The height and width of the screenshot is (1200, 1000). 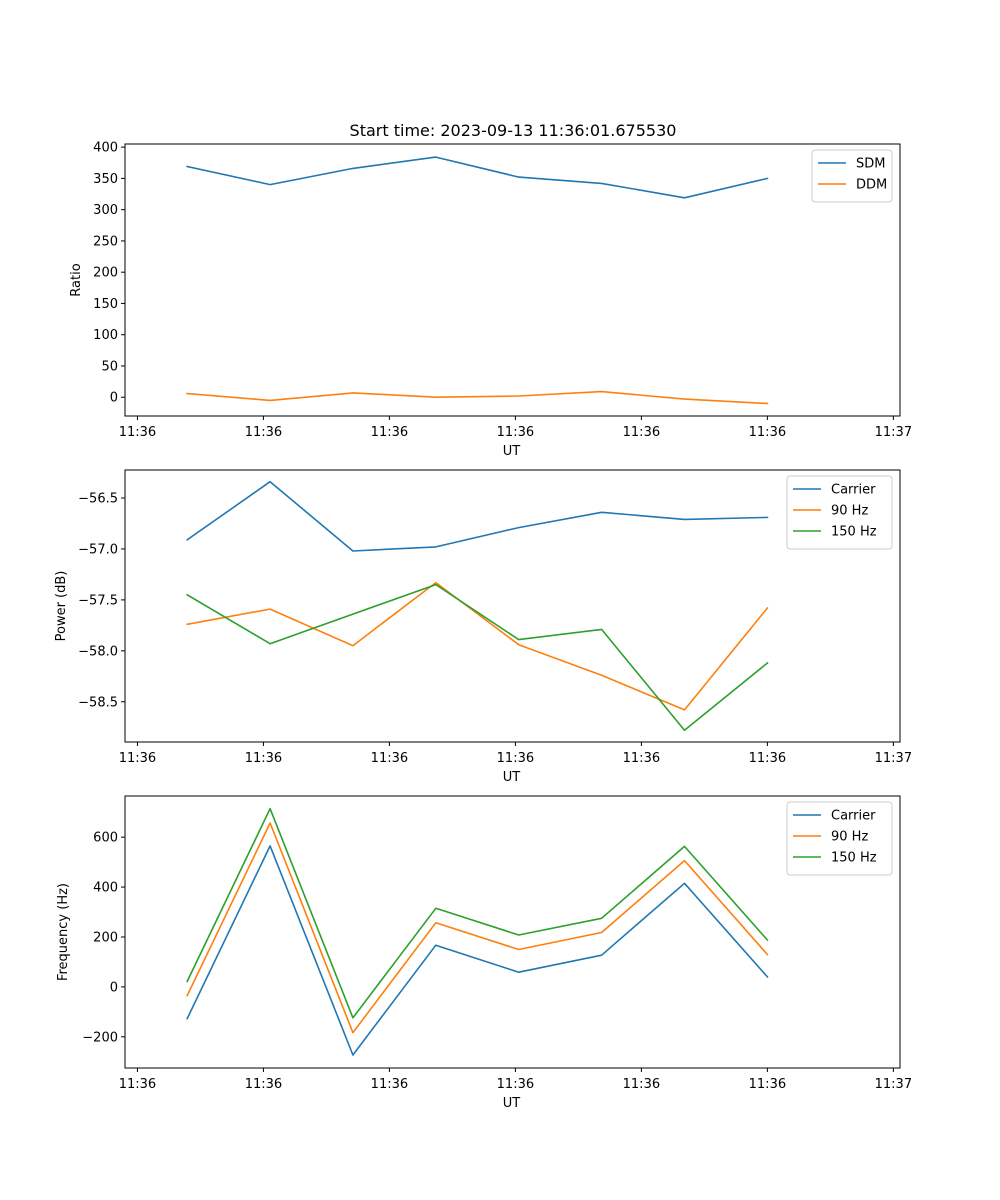 What do you see at coordinates (477, 177) in the screenshot?
I see `series-line-sdm` at bounding box center [477, 177].